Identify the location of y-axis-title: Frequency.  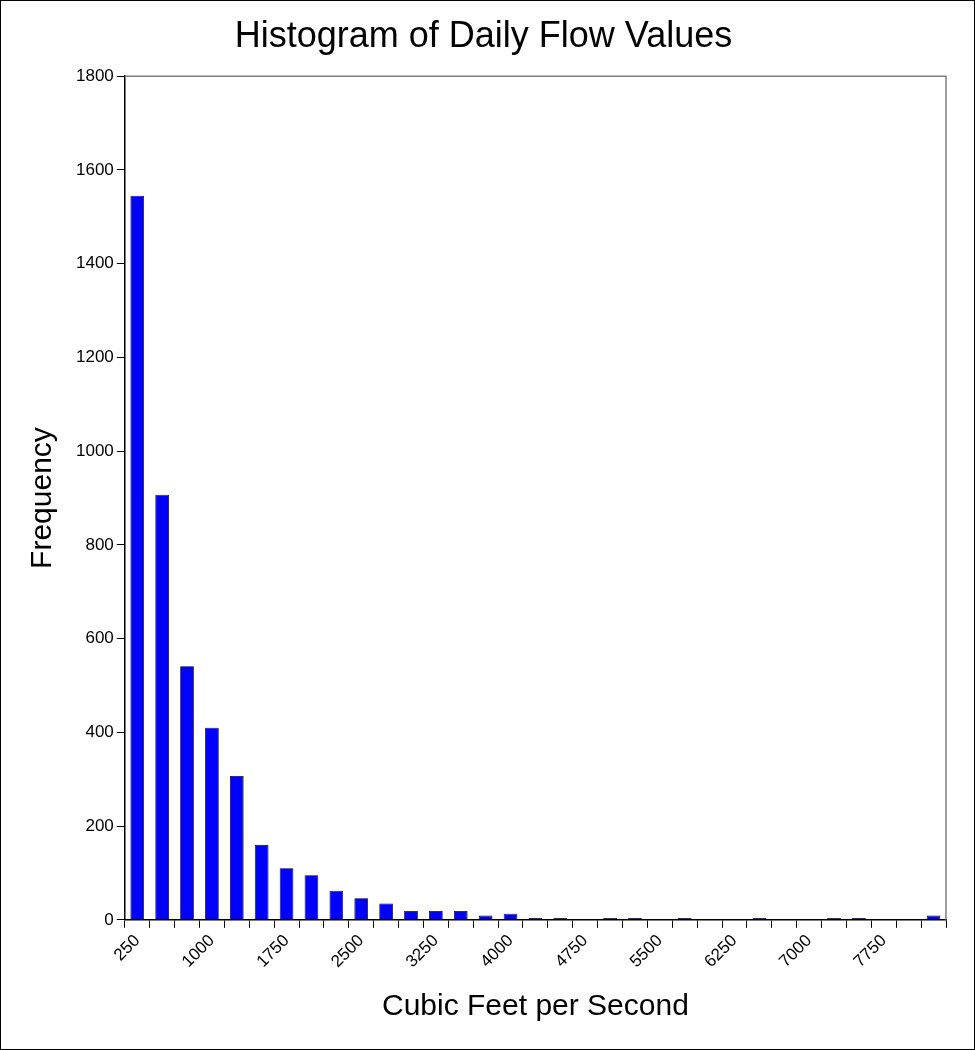
(41, 498).